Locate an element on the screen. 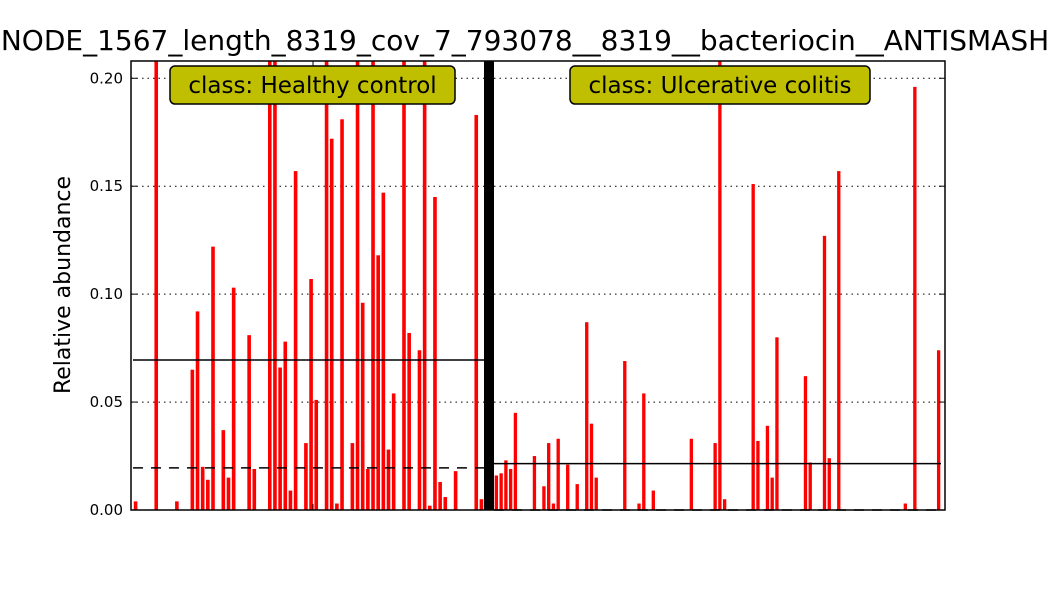 This screenshot has width=1050, height=600. y-tick-label: 0.15 is located at coordinates (106, 186).